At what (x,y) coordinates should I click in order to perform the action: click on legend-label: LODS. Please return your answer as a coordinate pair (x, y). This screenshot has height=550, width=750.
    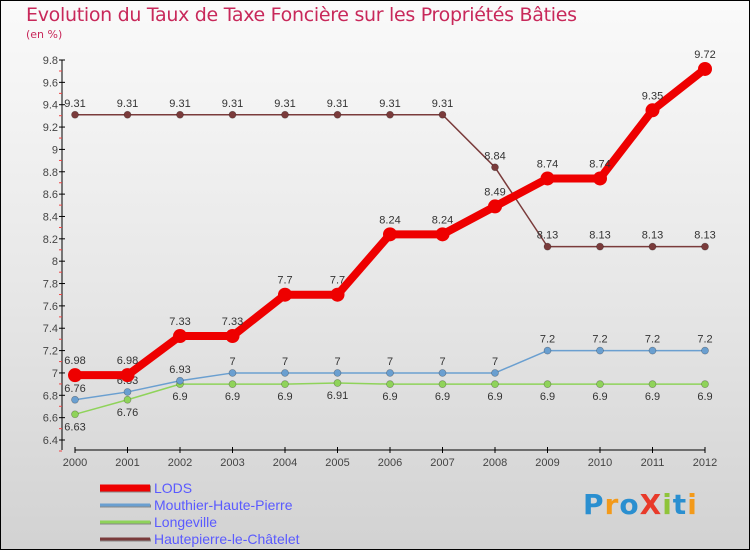
    Looking at the image, I should click on (173, 488).